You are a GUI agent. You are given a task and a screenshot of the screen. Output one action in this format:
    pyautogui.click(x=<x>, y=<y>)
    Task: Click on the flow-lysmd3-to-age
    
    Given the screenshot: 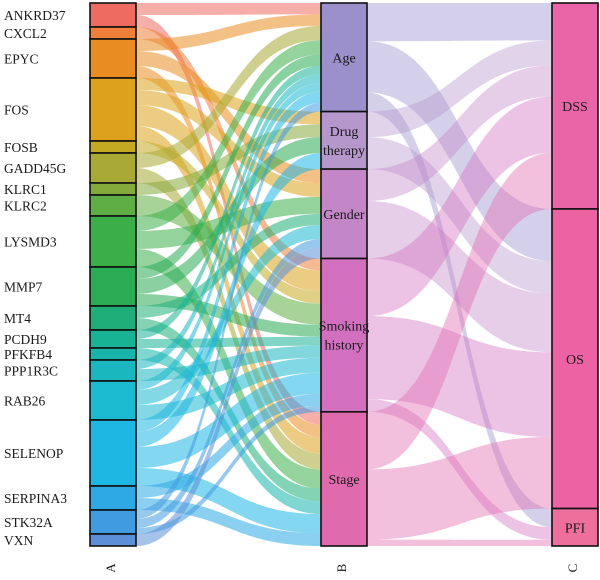 What is the action you would take?
    pyautogui.click(x=228, y=135)
    